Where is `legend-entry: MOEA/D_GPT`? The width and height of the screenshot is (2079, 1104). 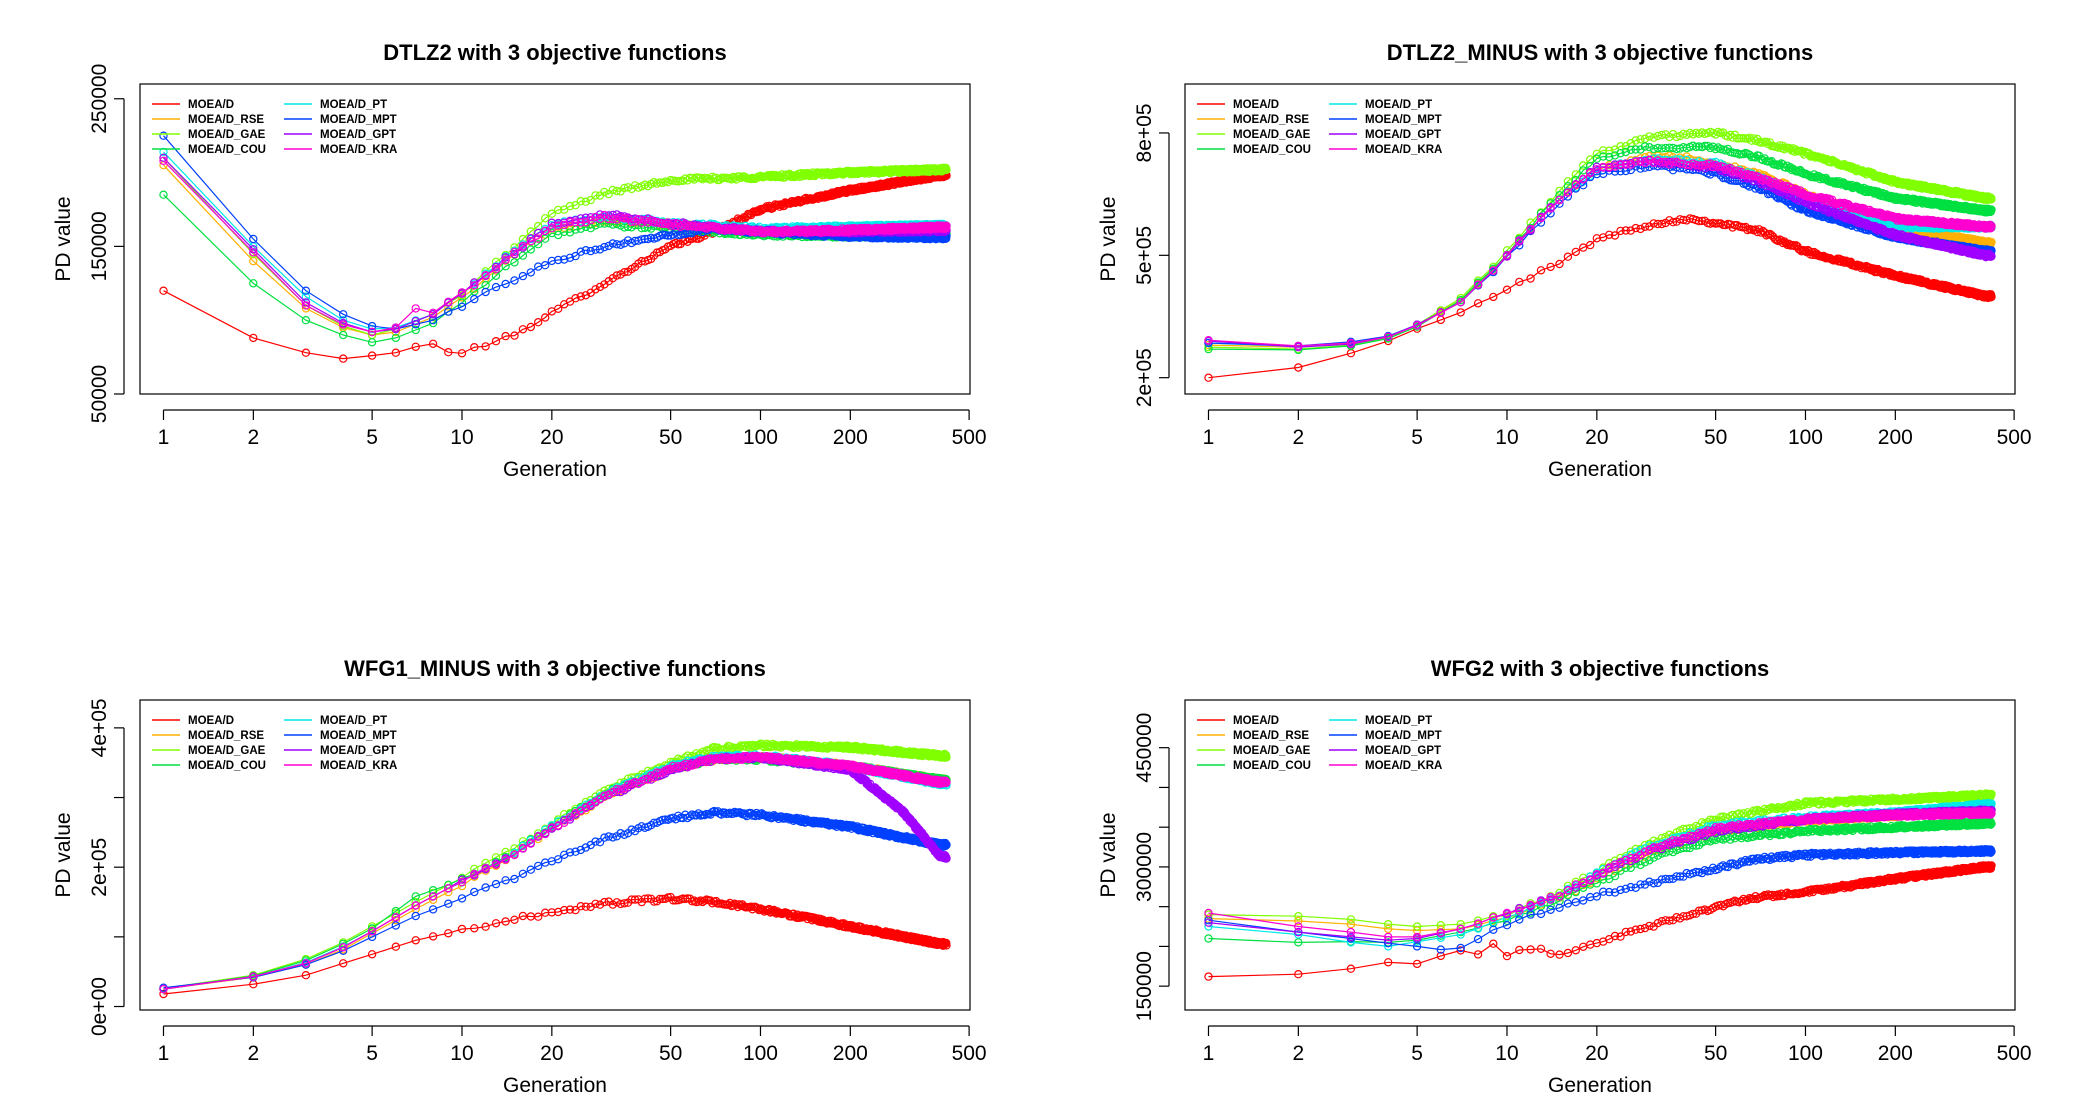
legend-entry: MOEA/D_GPT is located at coordinates (340, 135).